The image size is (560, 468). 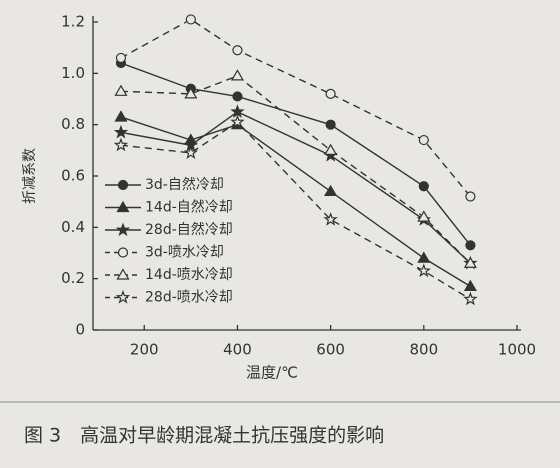 What do you see at coordinates (80, 330) in the screenshot?
I see `y-tick-label: 0` at bounding box center [80, 330].